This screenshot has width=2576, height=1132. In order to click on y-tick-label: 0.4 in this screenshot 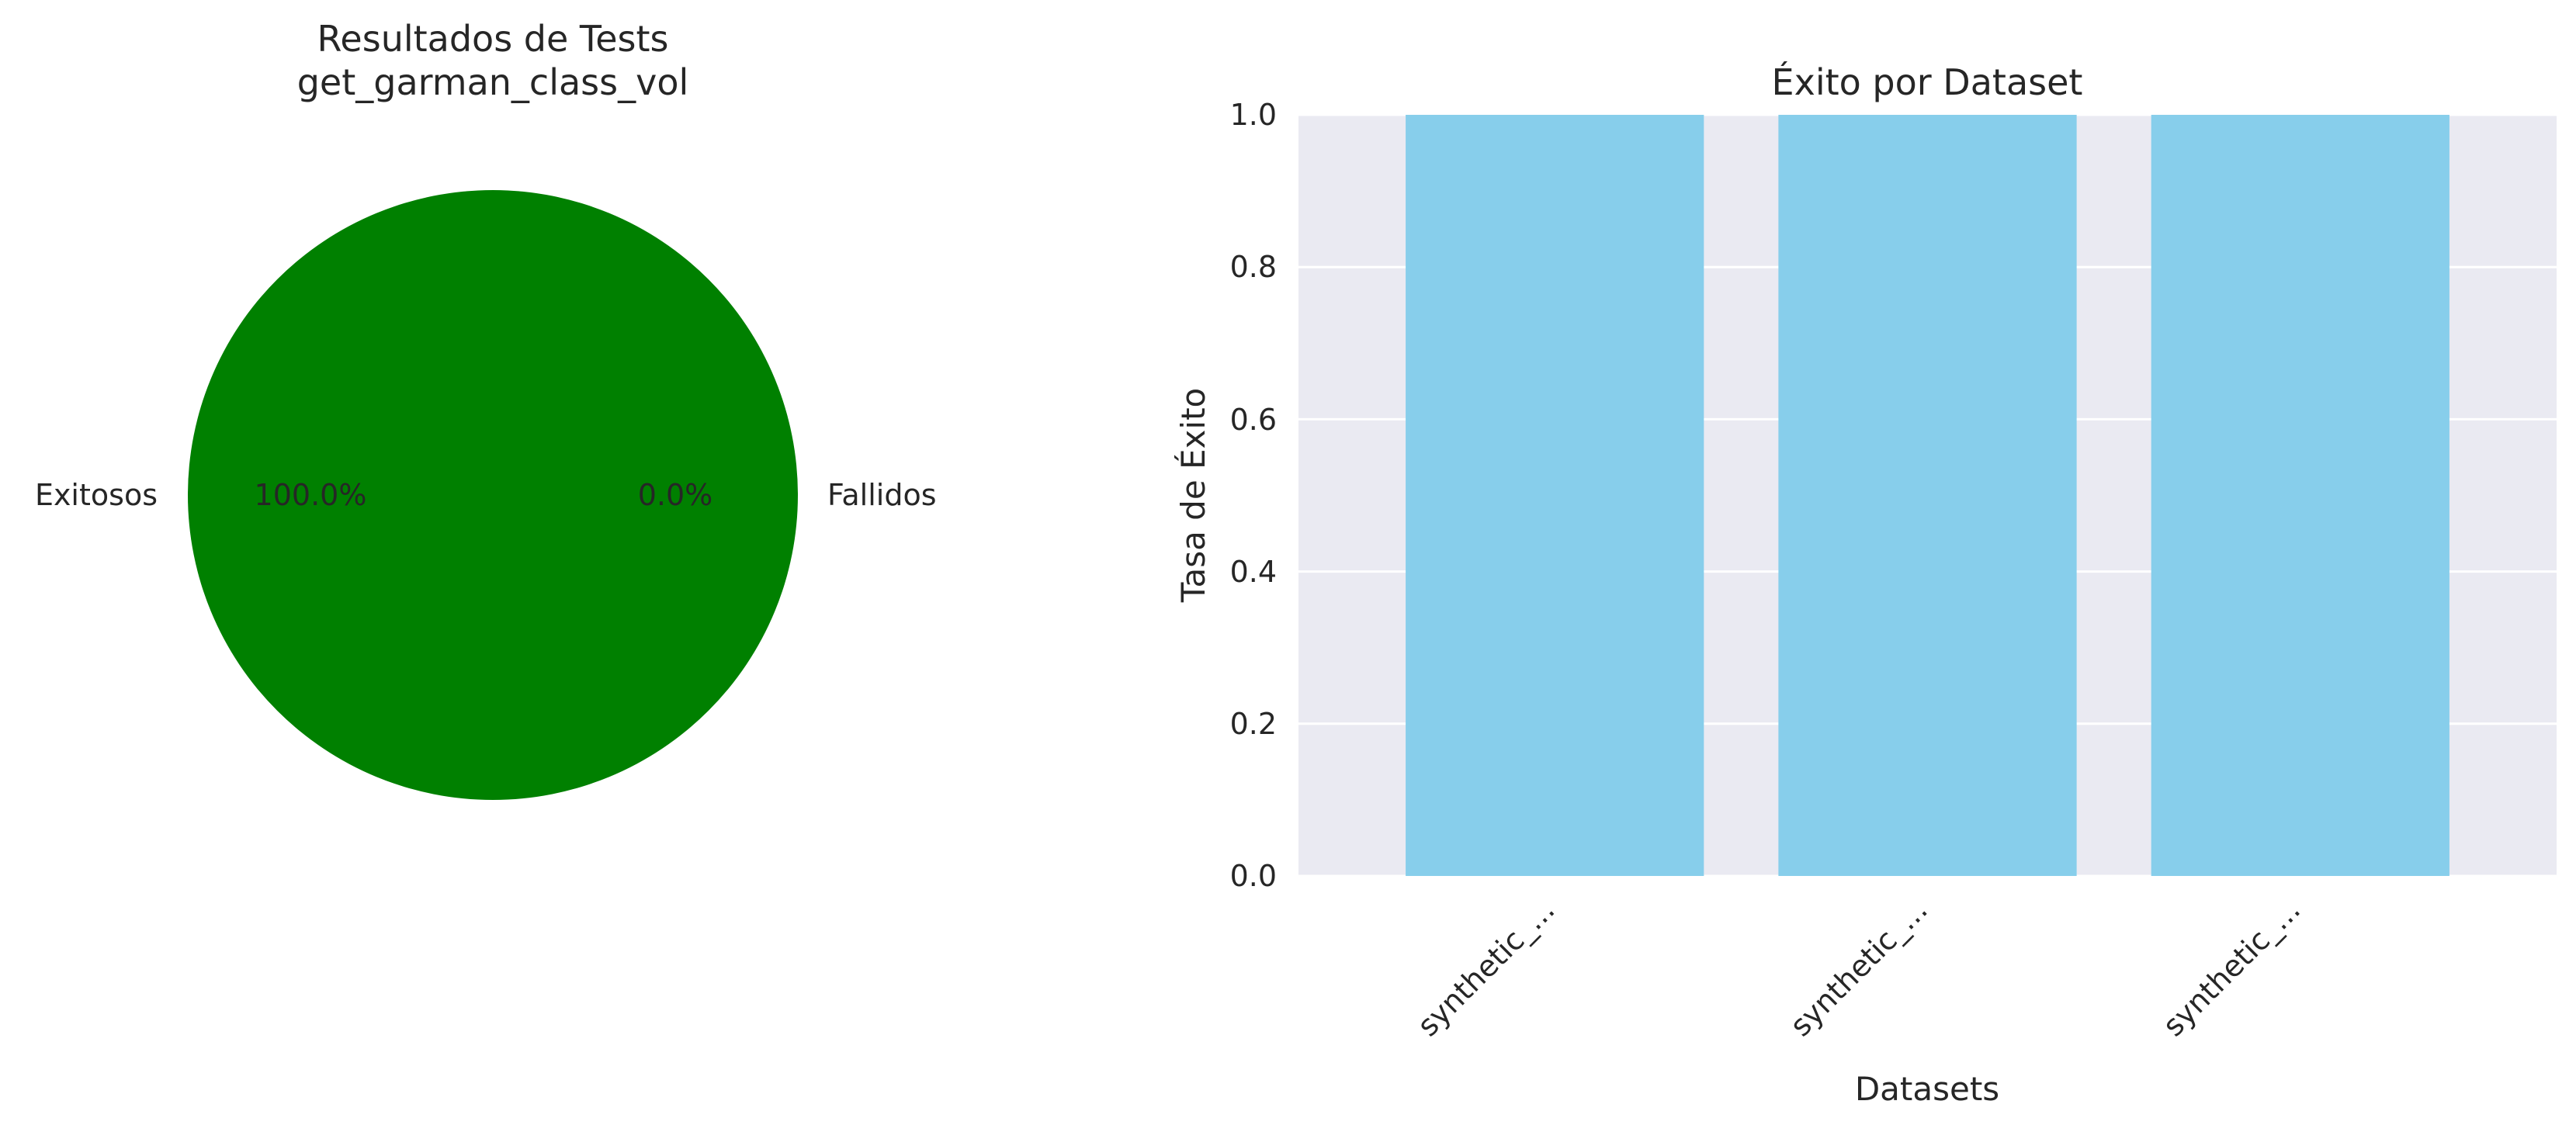, I will do `click(1253, 572)`.